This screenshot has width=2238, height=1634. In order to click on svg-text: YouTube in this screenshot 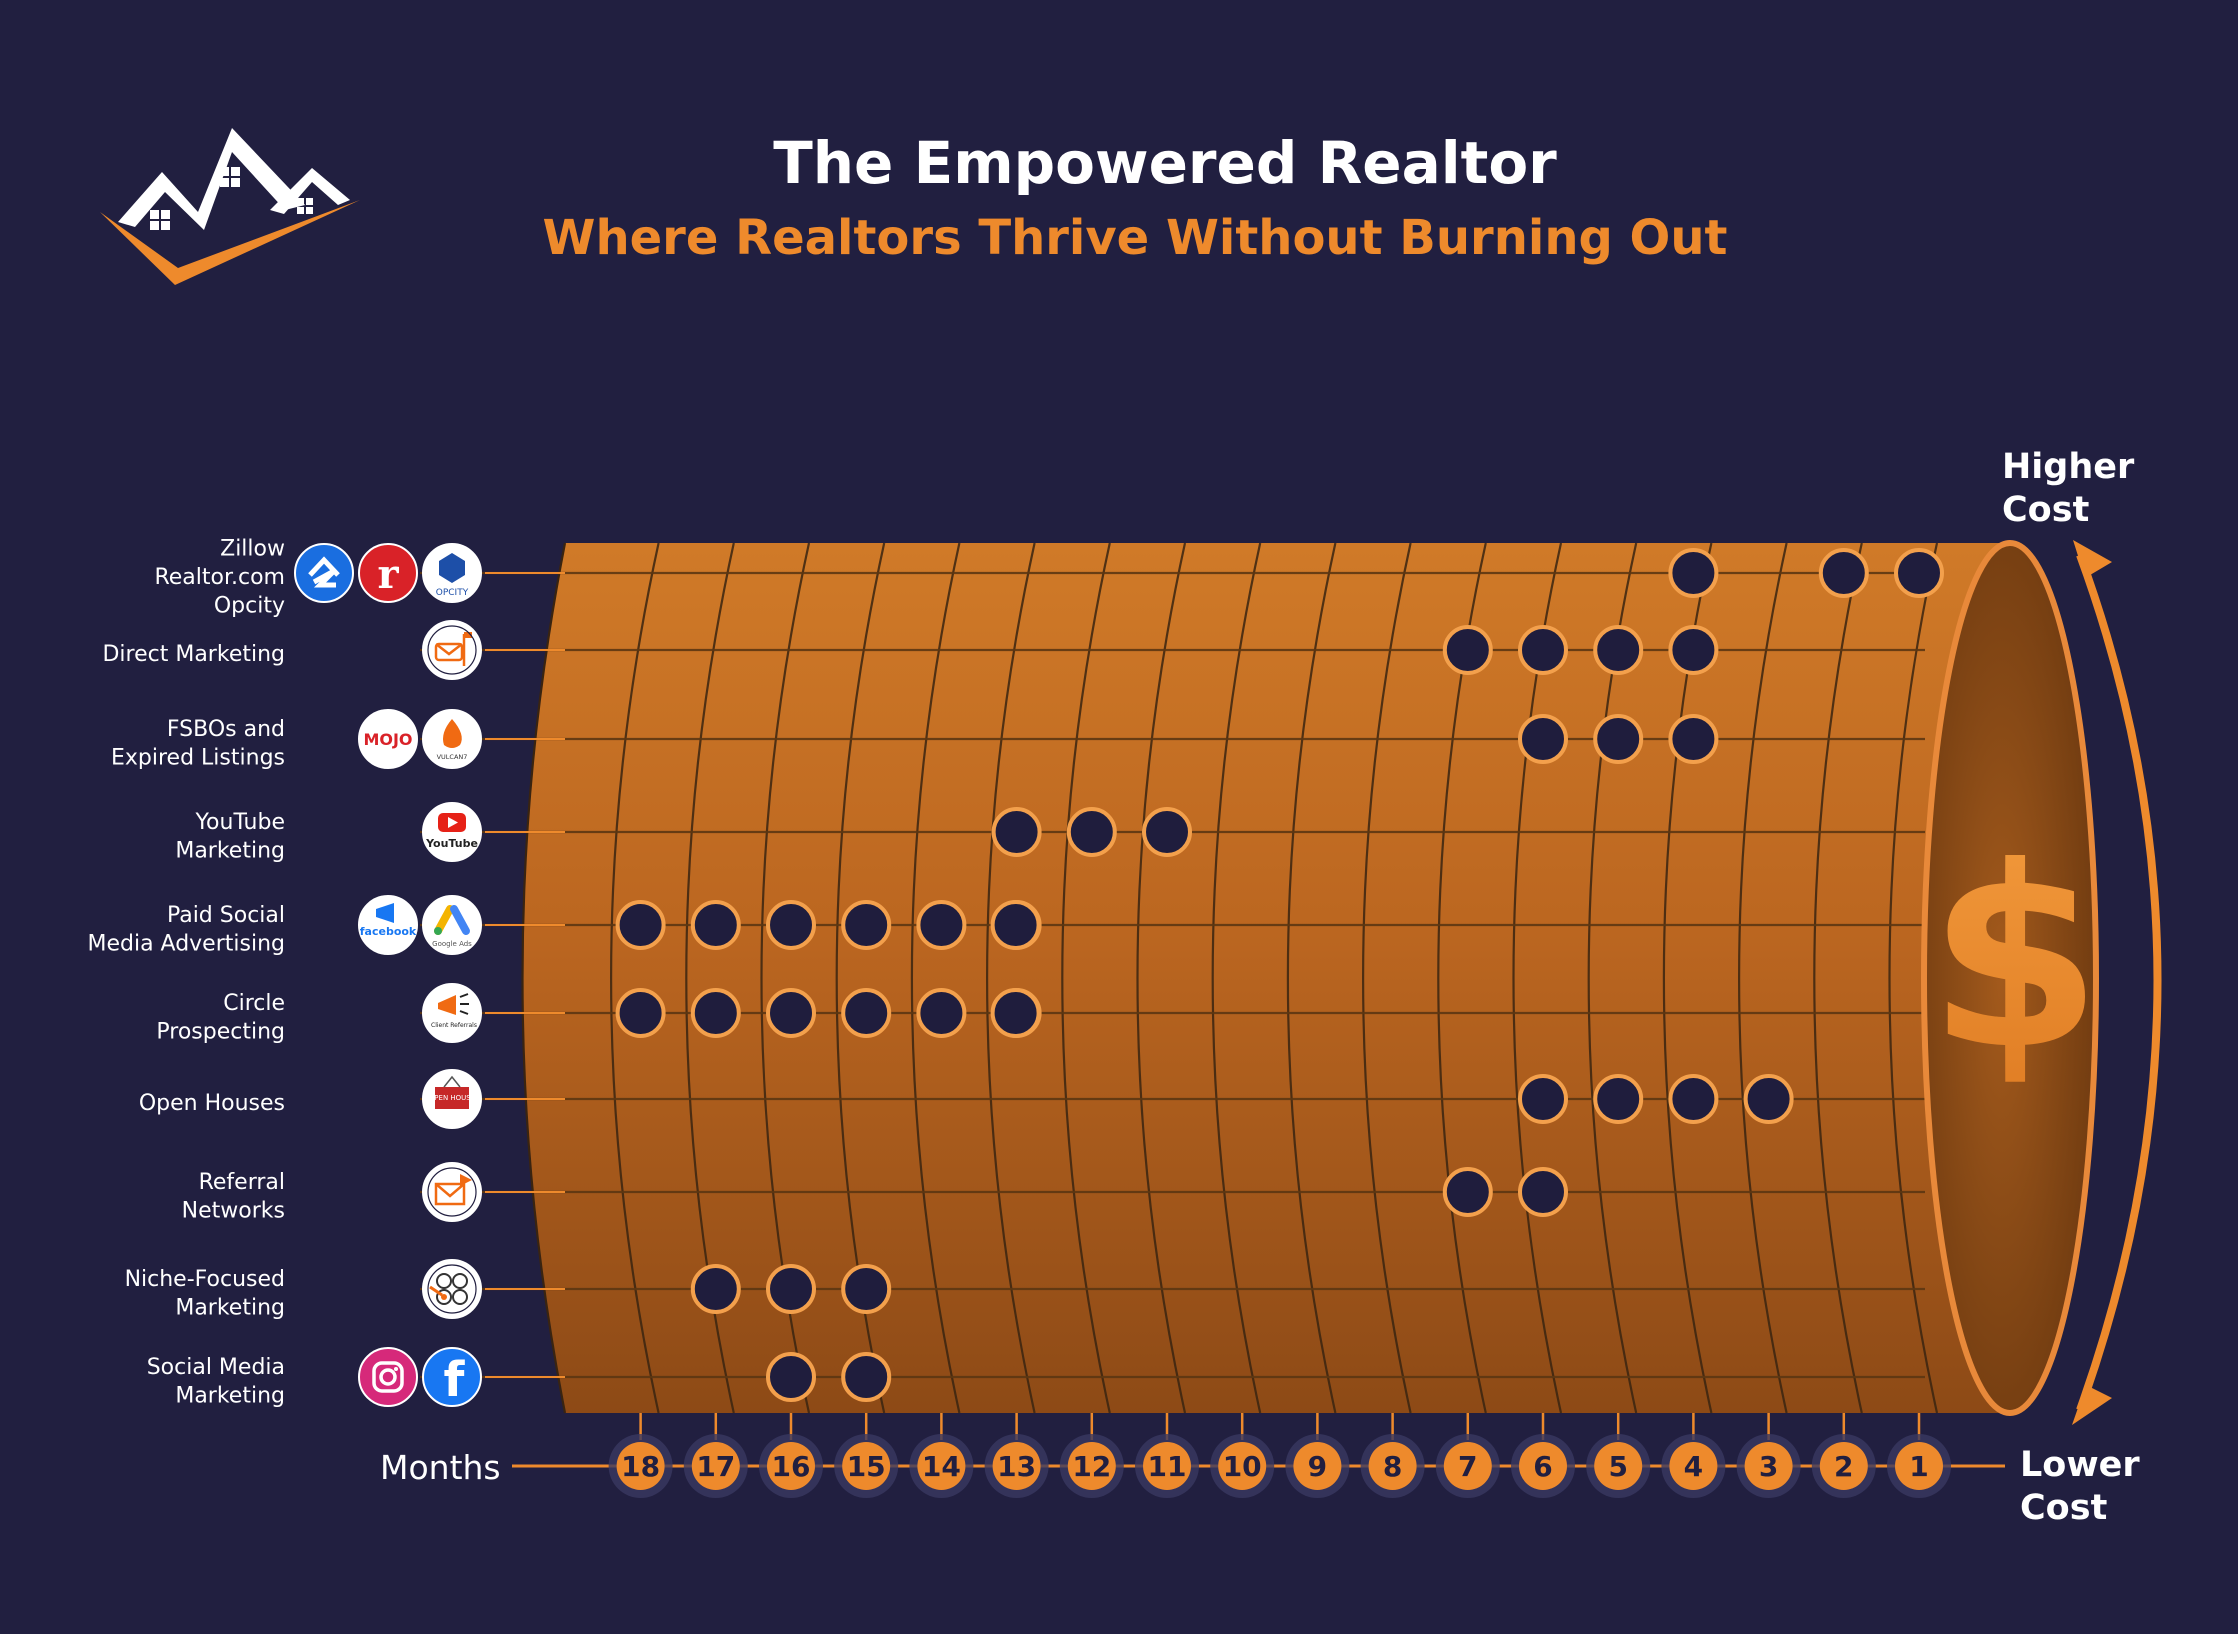, I will do `click(451, 843)`.